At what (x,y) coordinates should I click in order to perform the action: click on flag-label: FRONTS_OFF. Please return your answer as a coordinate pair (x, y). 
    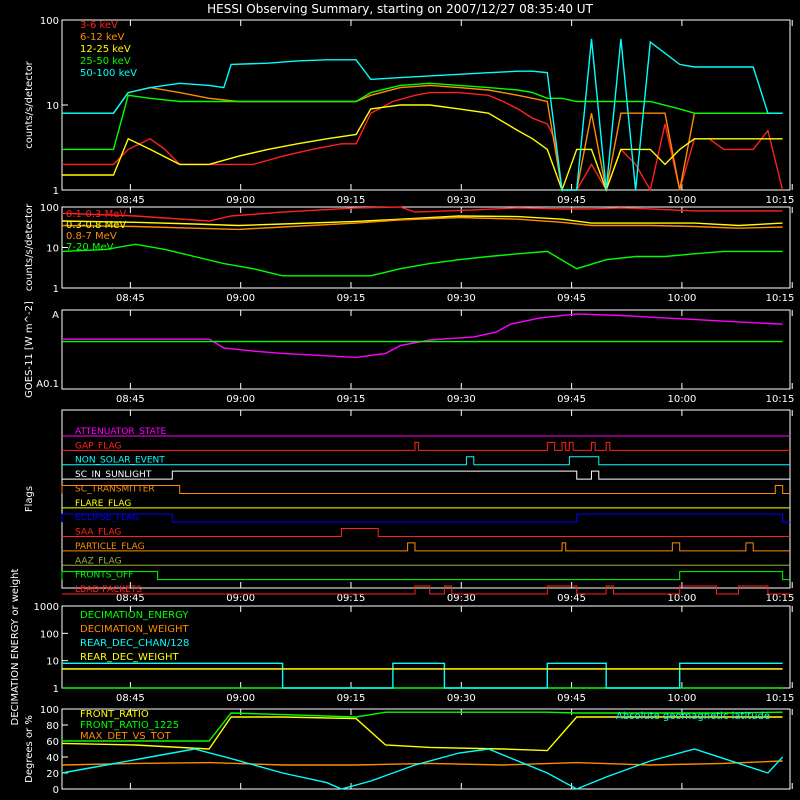
    Looking at the image, I should click on (104, 576).